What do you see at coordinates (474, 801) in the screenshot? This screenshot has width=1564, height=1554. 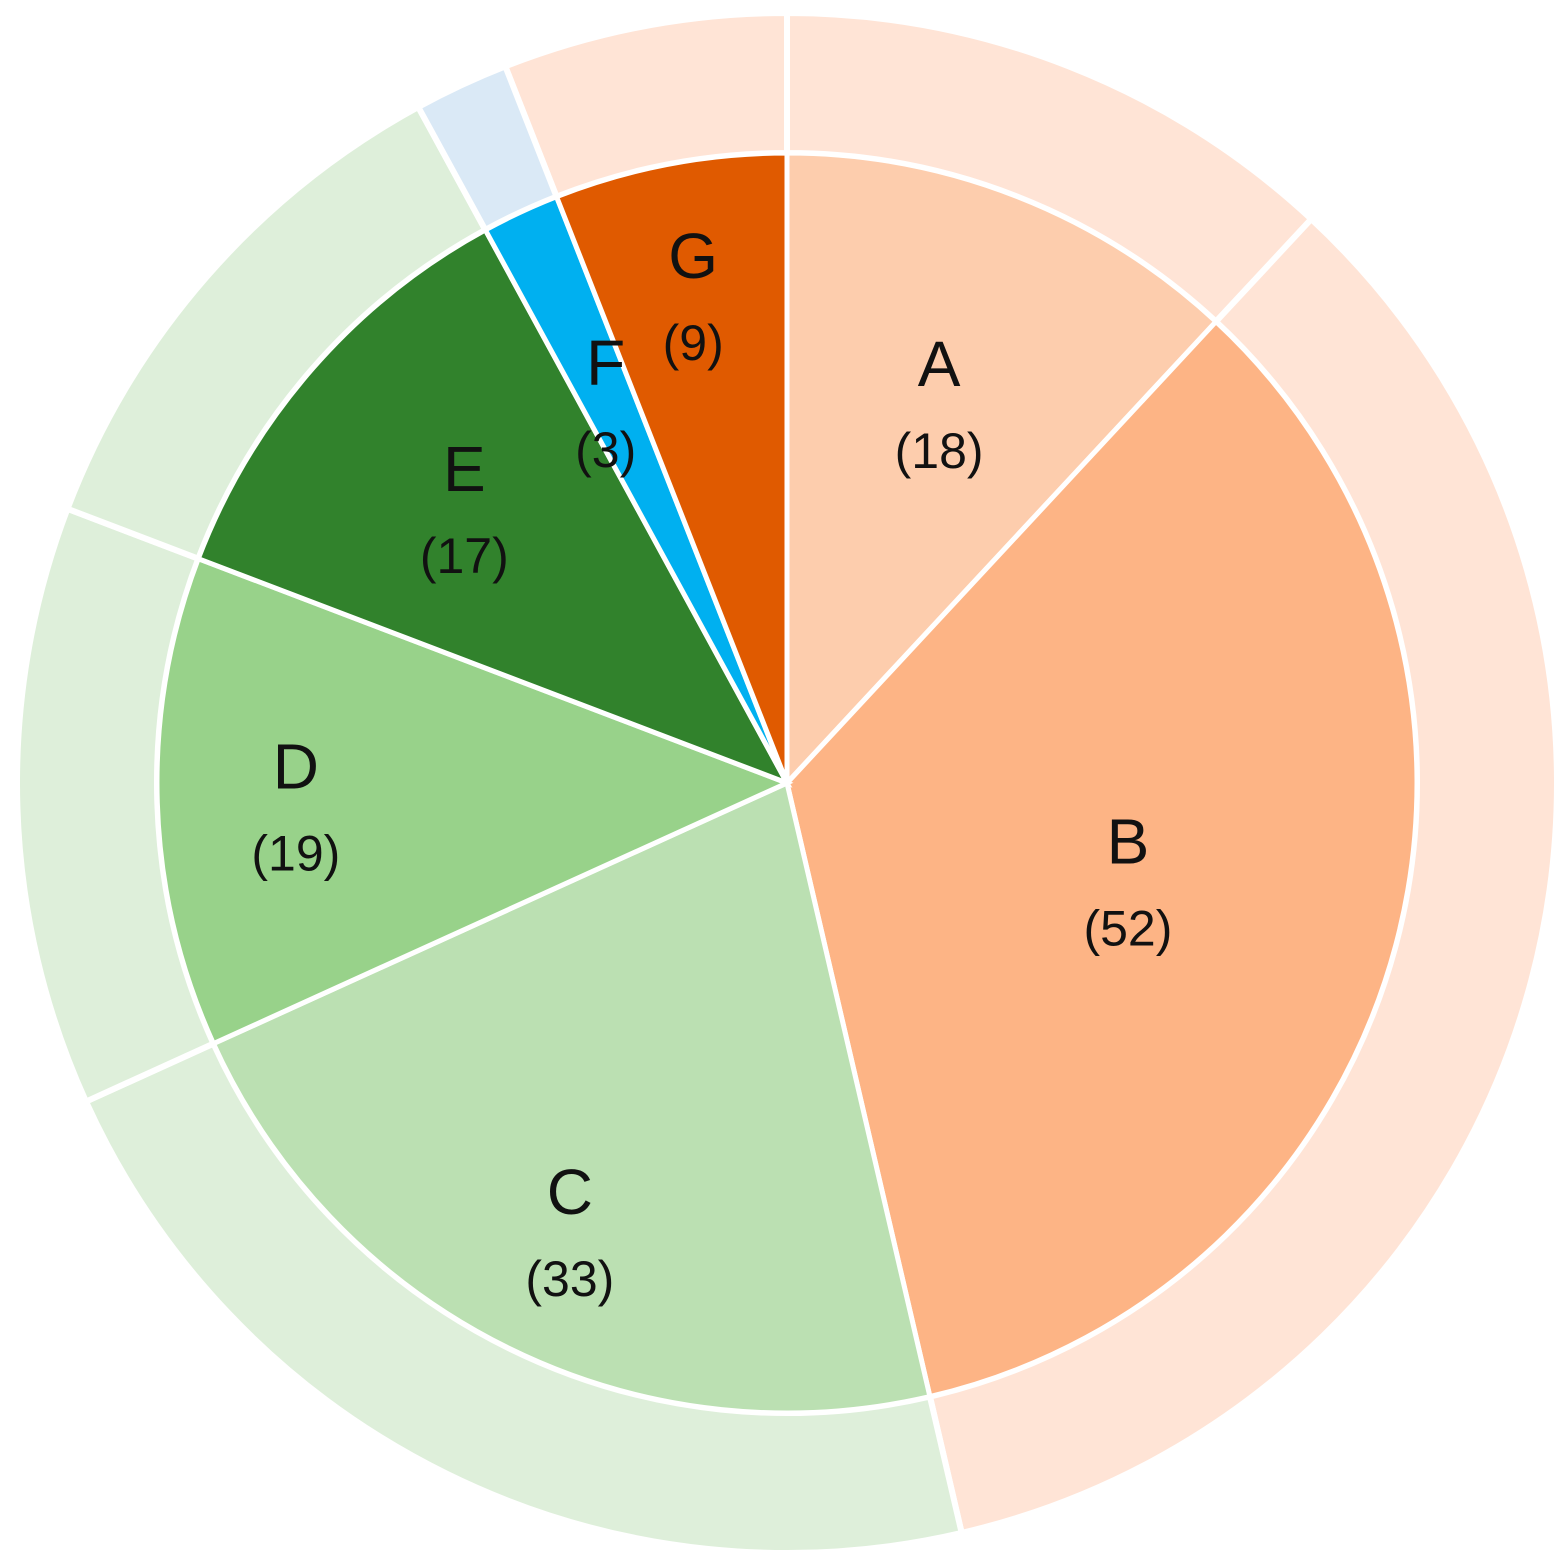 I see `pie-slice-d` at bounding box center [474, 801].